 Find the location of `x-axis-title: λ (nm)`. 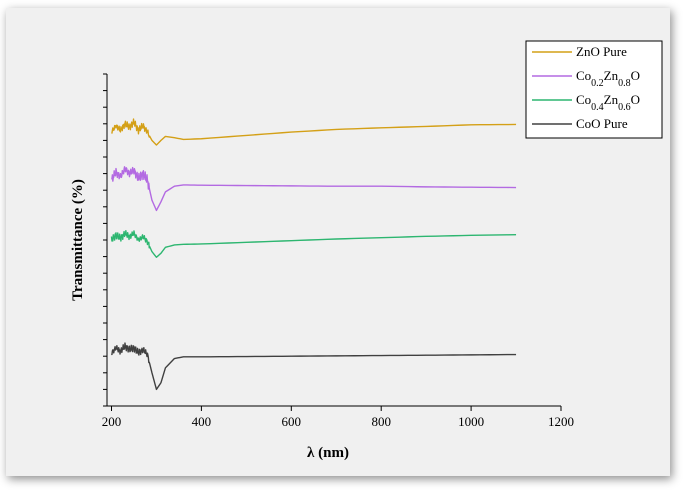

x-axis-title: λ (nm) is located at coordinates (328, 453).